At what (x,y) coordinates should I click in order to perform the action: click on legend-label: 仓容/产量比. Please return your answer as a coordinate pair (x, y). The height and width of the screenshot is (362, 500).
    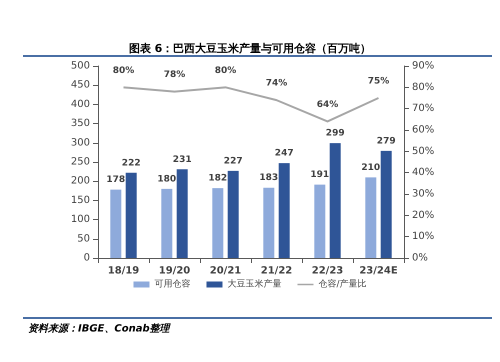
    Looking at the image, I should click on (342, 284).